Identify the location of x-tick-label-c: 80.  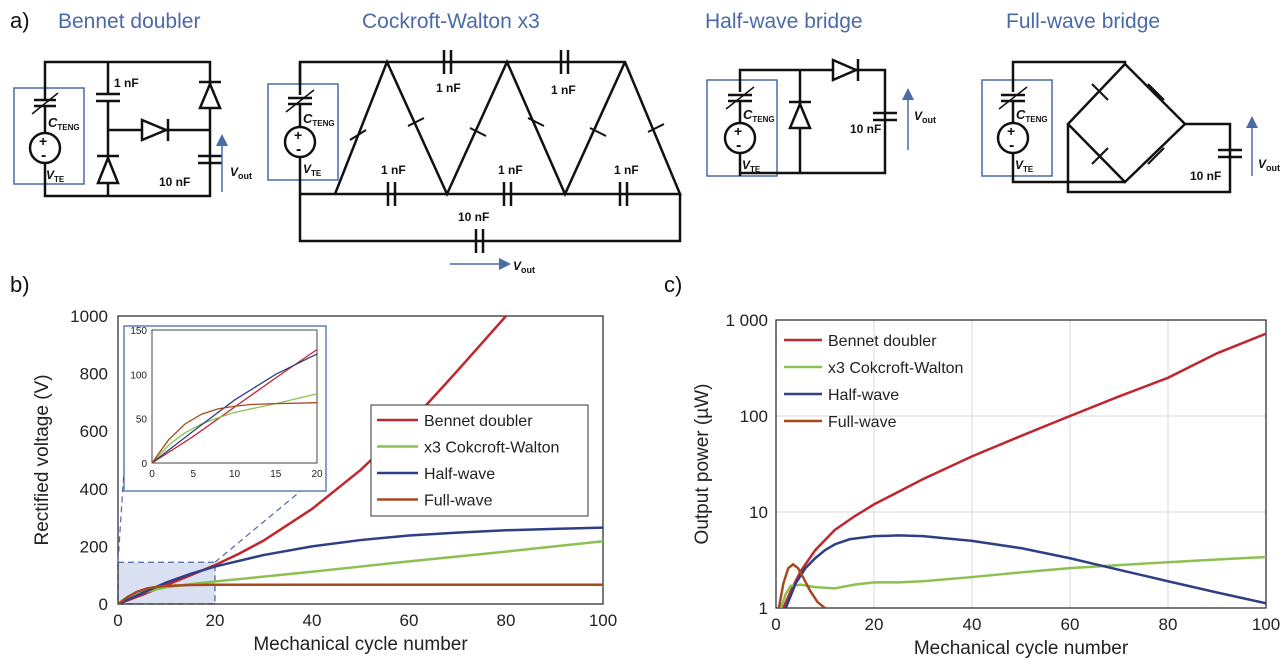
(1168, 624).